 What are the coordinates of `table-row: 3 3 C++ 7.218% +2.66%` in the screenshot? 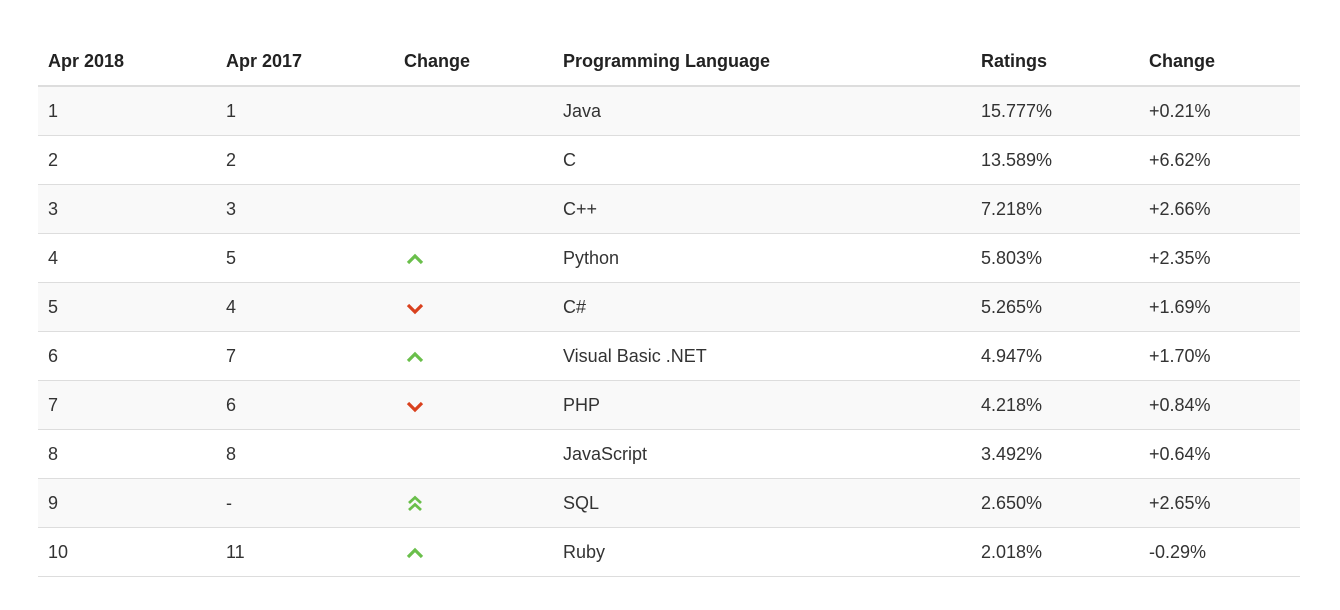 It's located at (669, 209).